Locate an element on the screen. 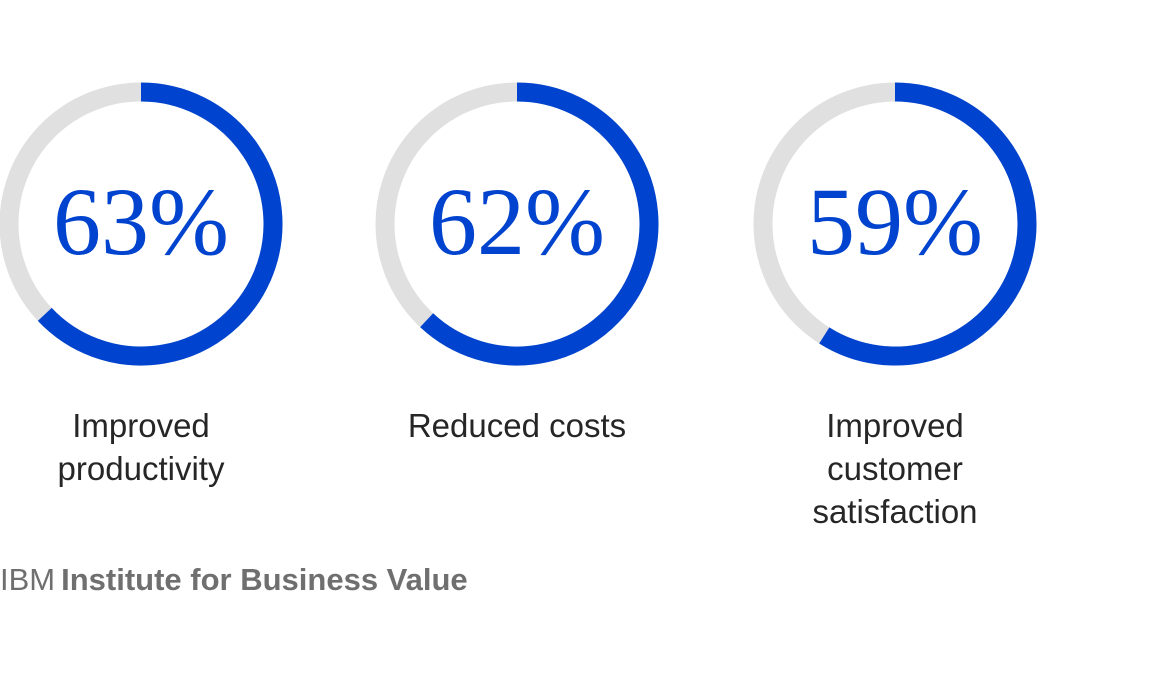  value-label: 59% is located at coordinates (895, 221).